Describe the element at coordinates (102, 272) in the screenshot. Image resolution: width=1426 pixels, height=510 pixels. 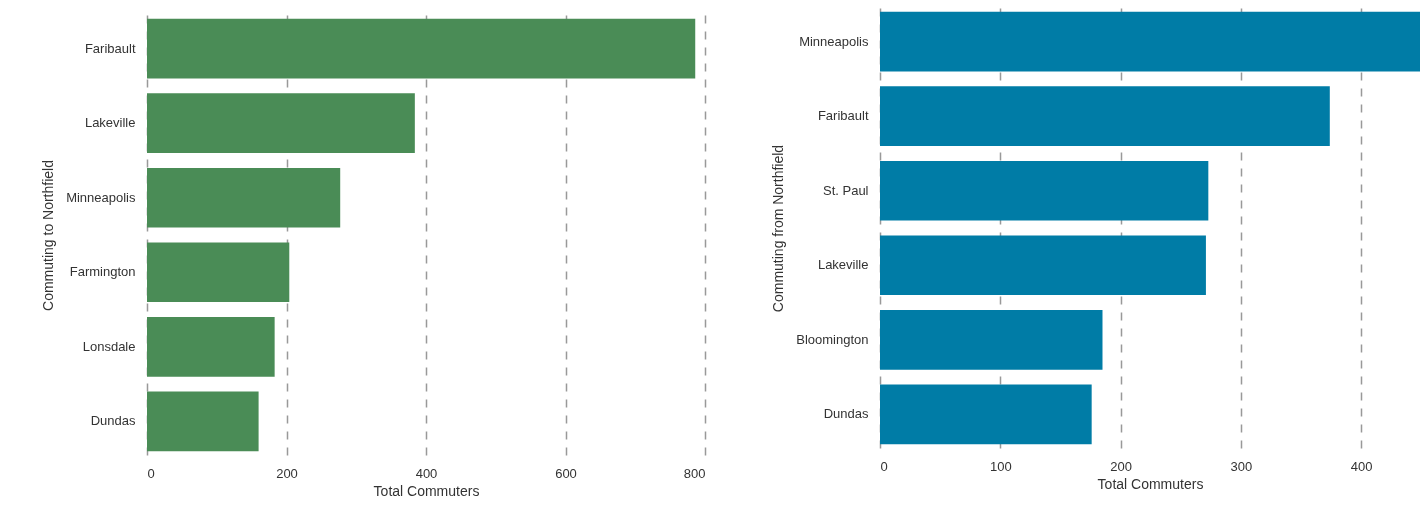
I see `y-tick-label: Farmington` at that location.